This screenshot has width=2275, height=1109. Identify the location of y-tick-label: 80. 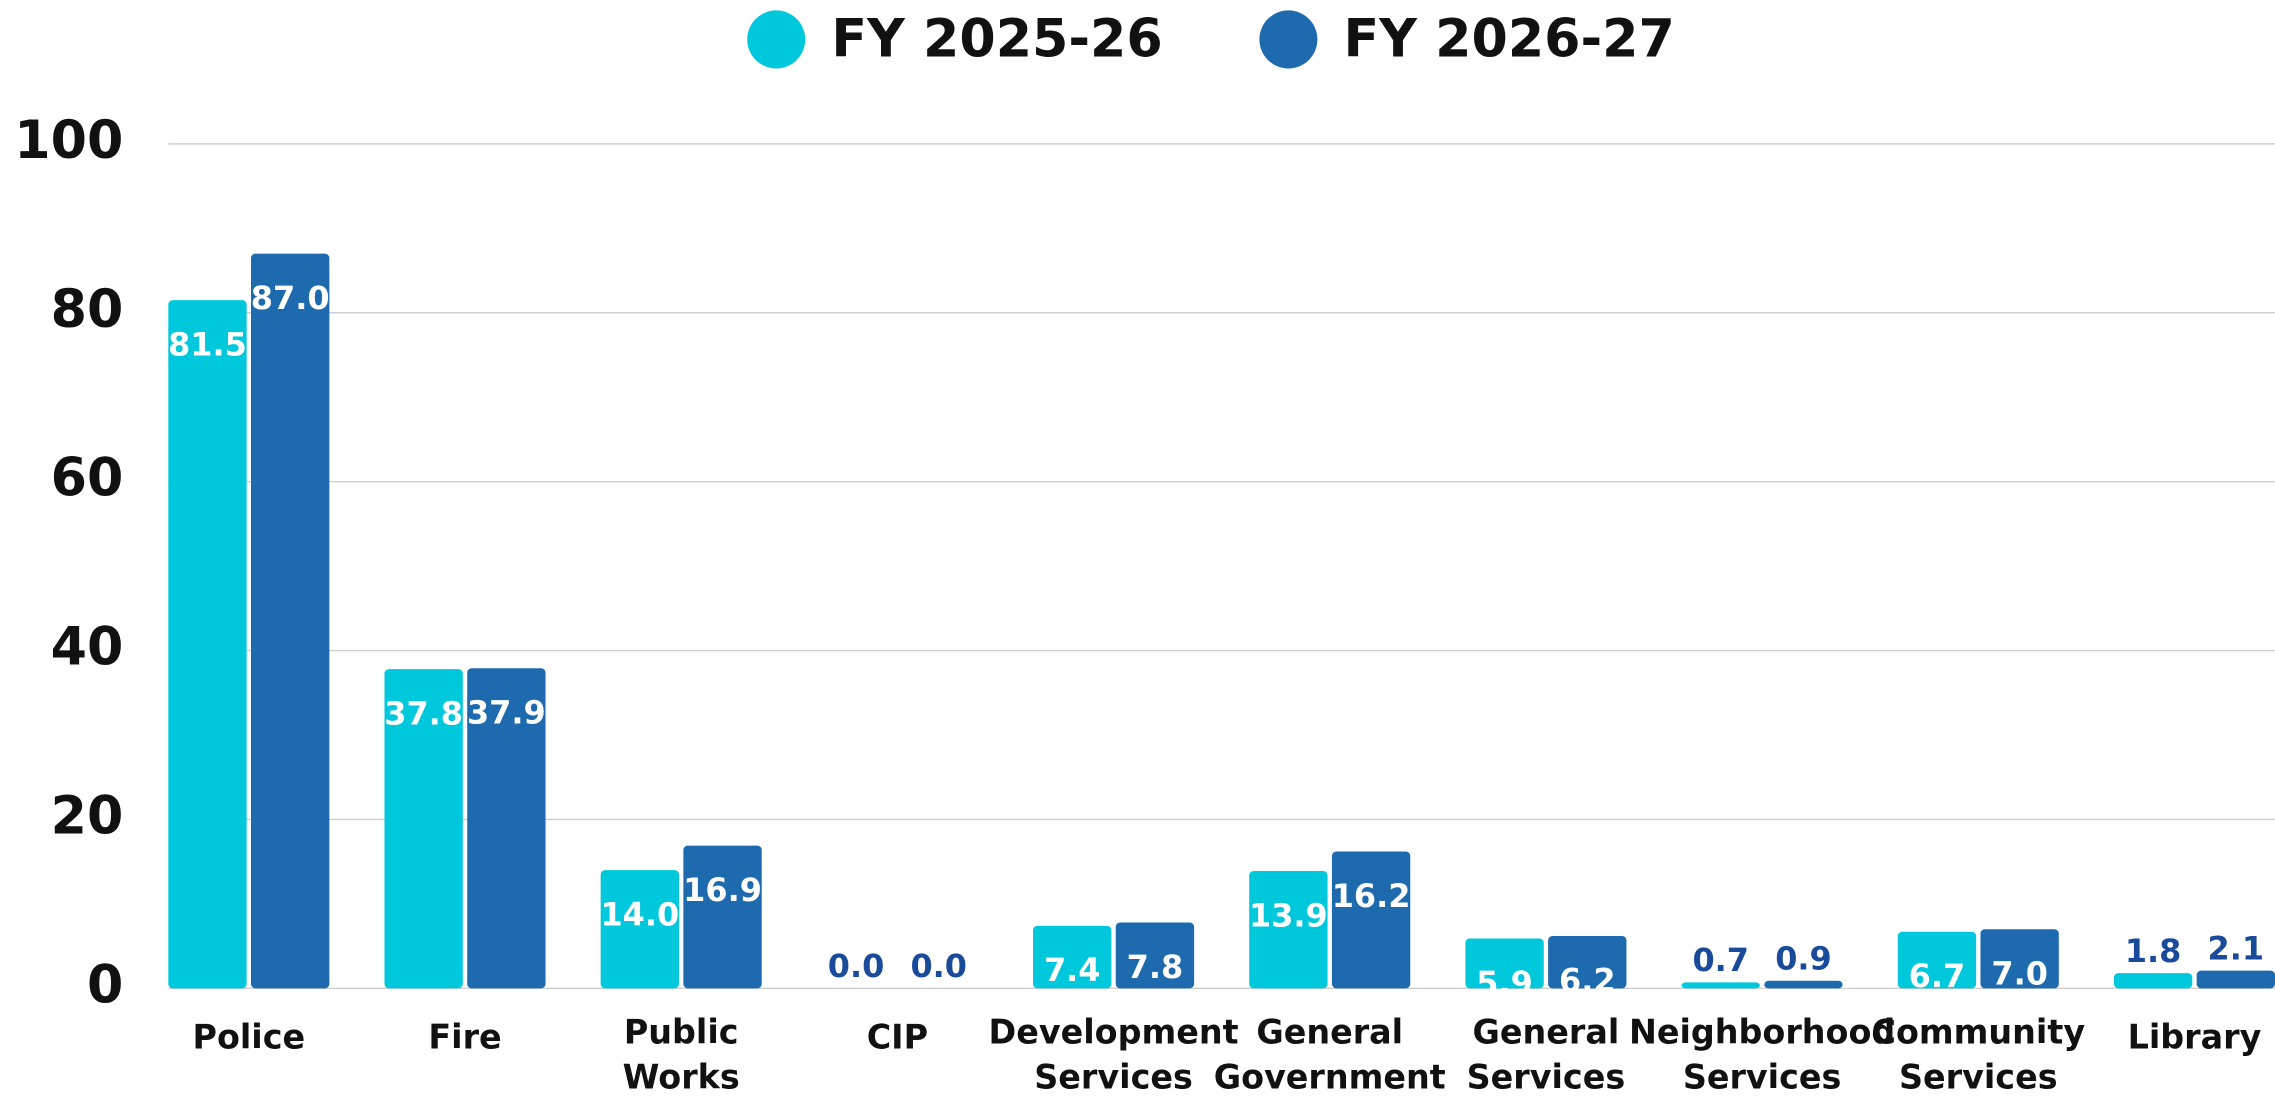
(87, 310).